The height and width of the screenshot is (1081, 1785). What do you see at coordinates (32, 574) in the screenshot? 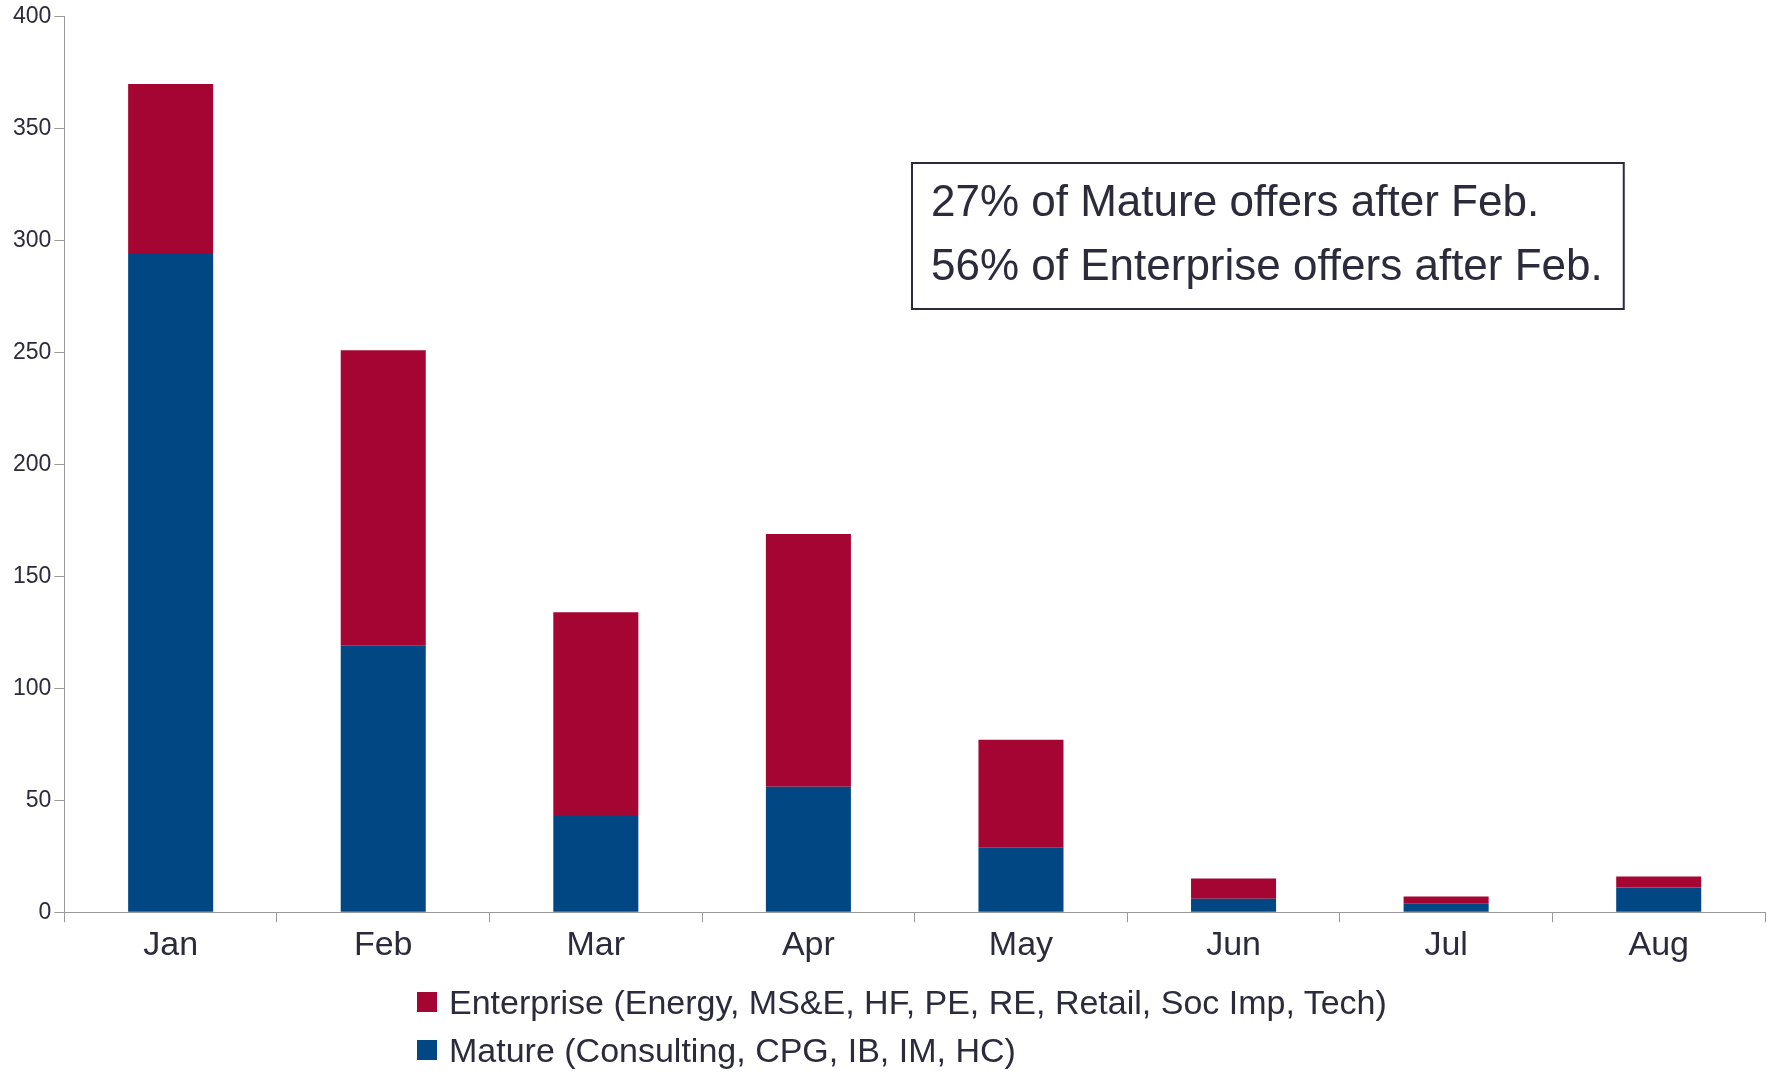
I see `y-tick-label: 150` at bounding box center [32, 574].